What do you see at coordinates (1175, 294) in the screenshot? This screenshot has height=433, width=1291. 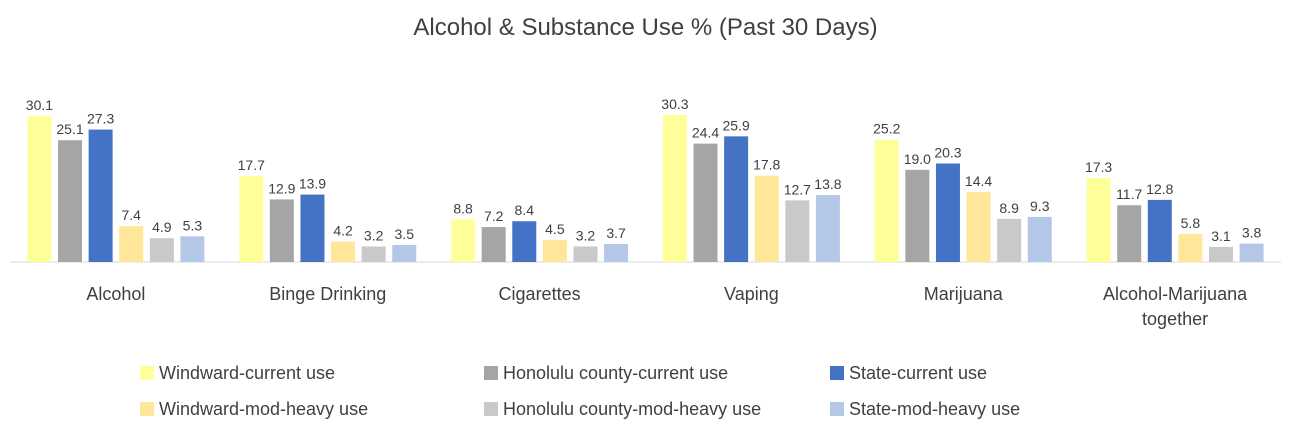 I see `category-label: Alcohol-Marijuana` at bounding box center [1175, 294].